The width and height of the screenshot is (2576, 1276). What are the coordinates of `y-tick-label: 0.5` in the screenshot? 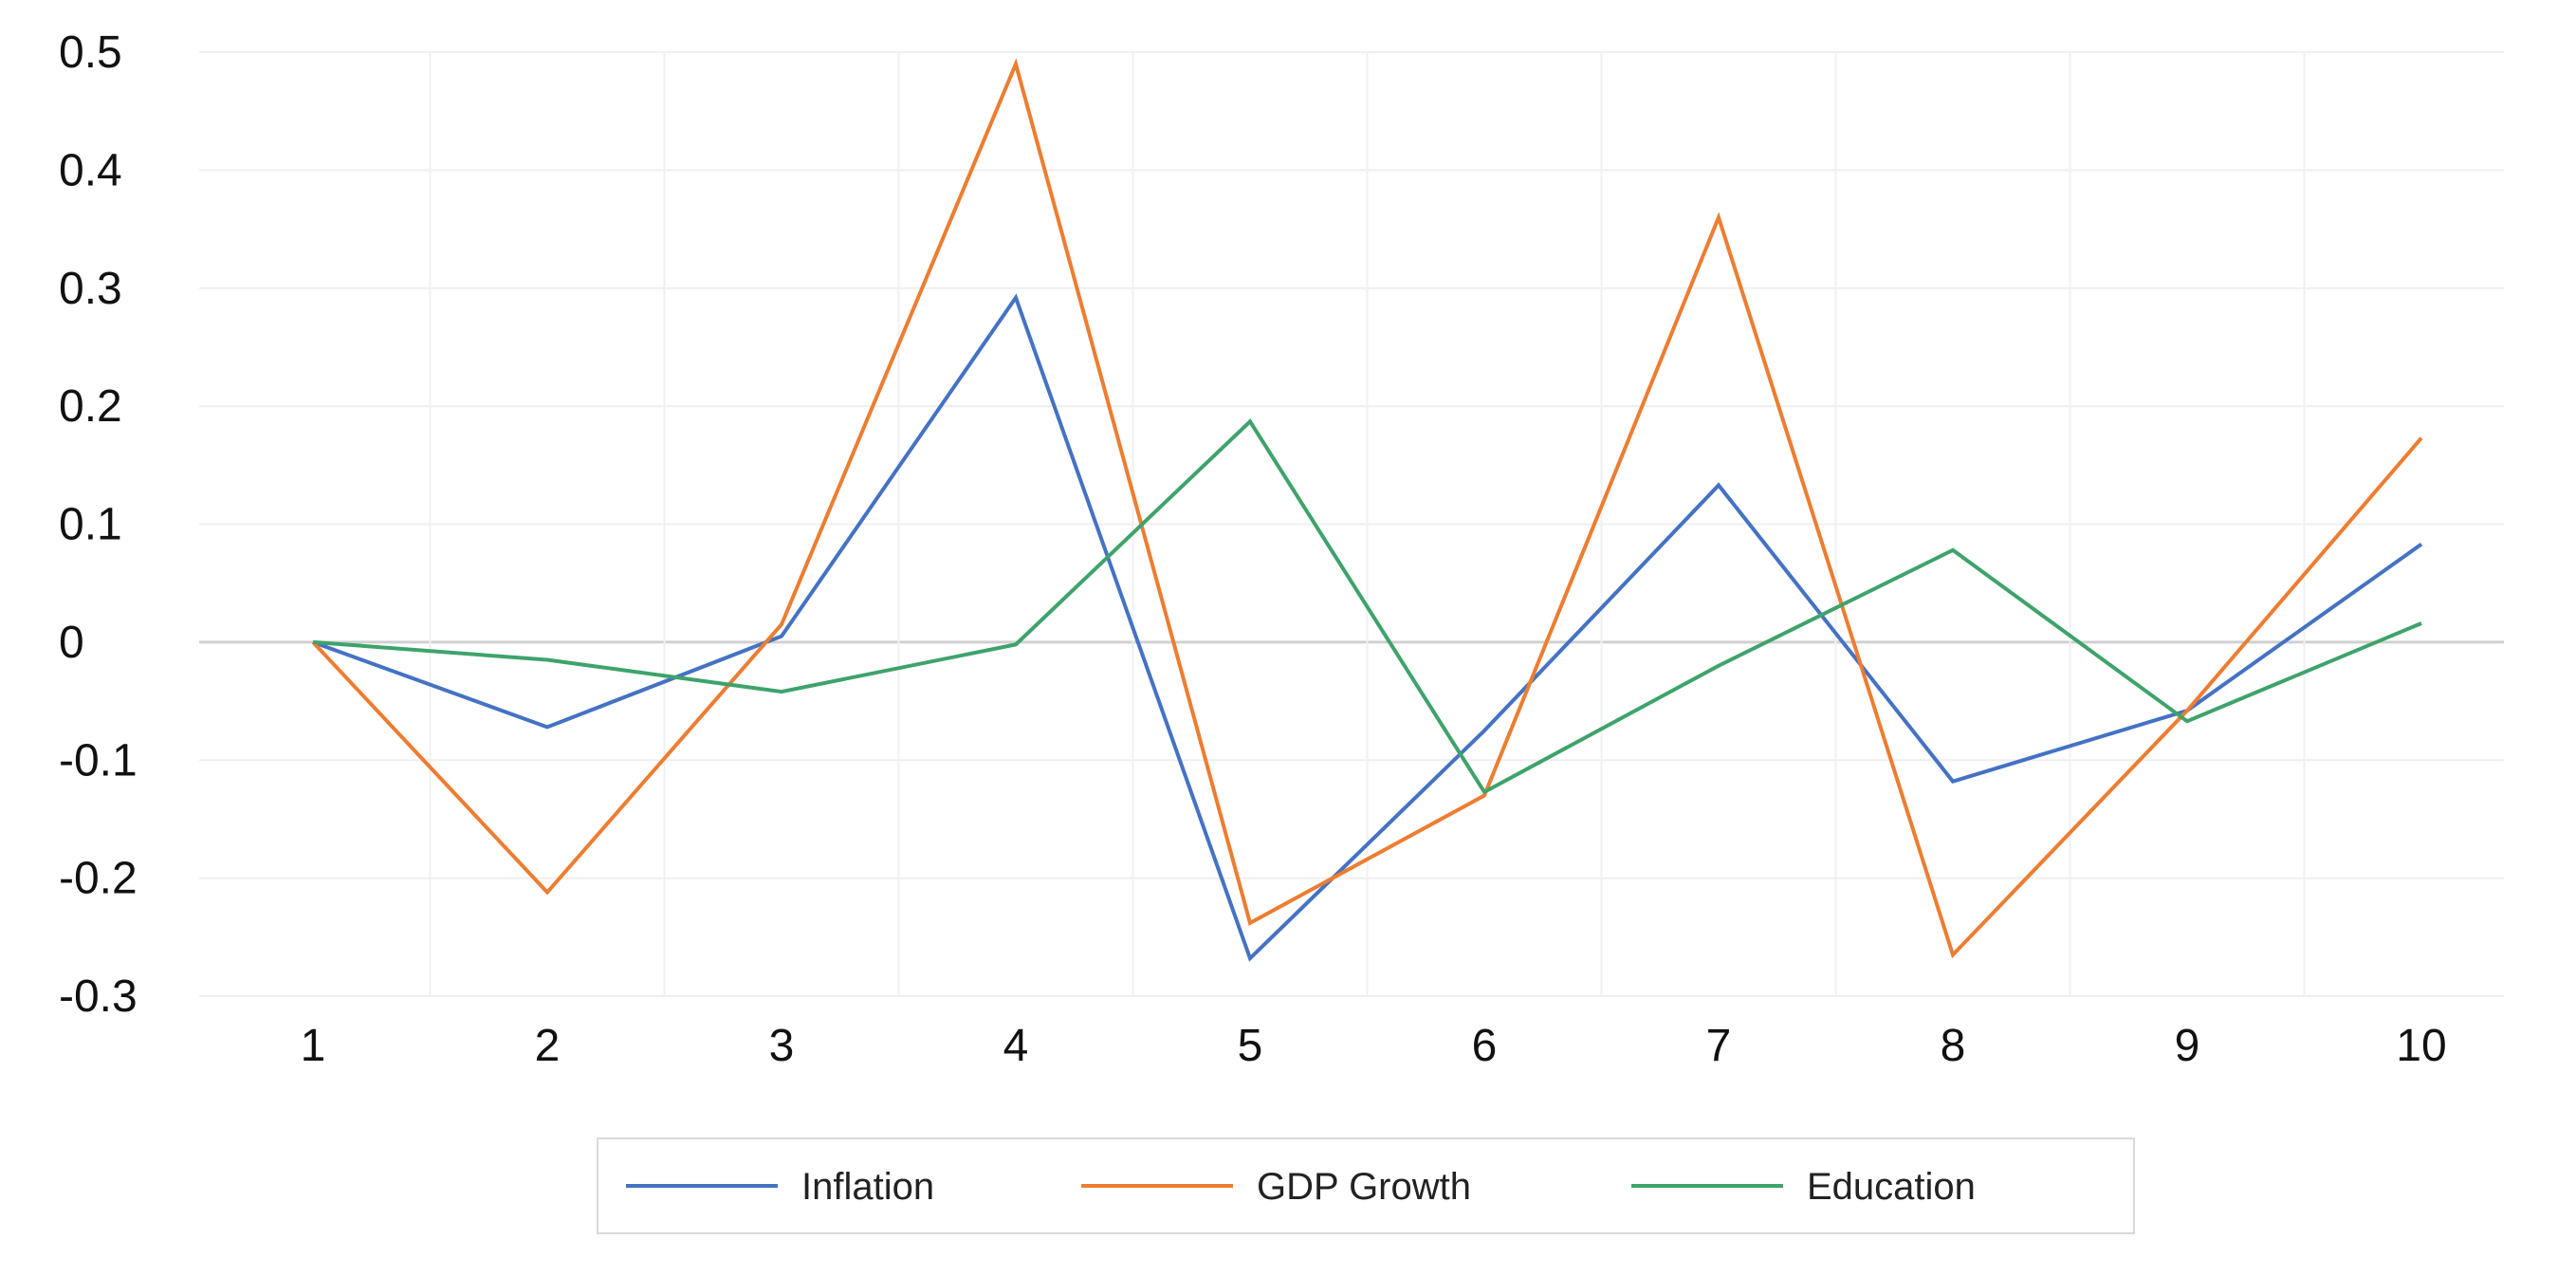 It's located at (90, 53).